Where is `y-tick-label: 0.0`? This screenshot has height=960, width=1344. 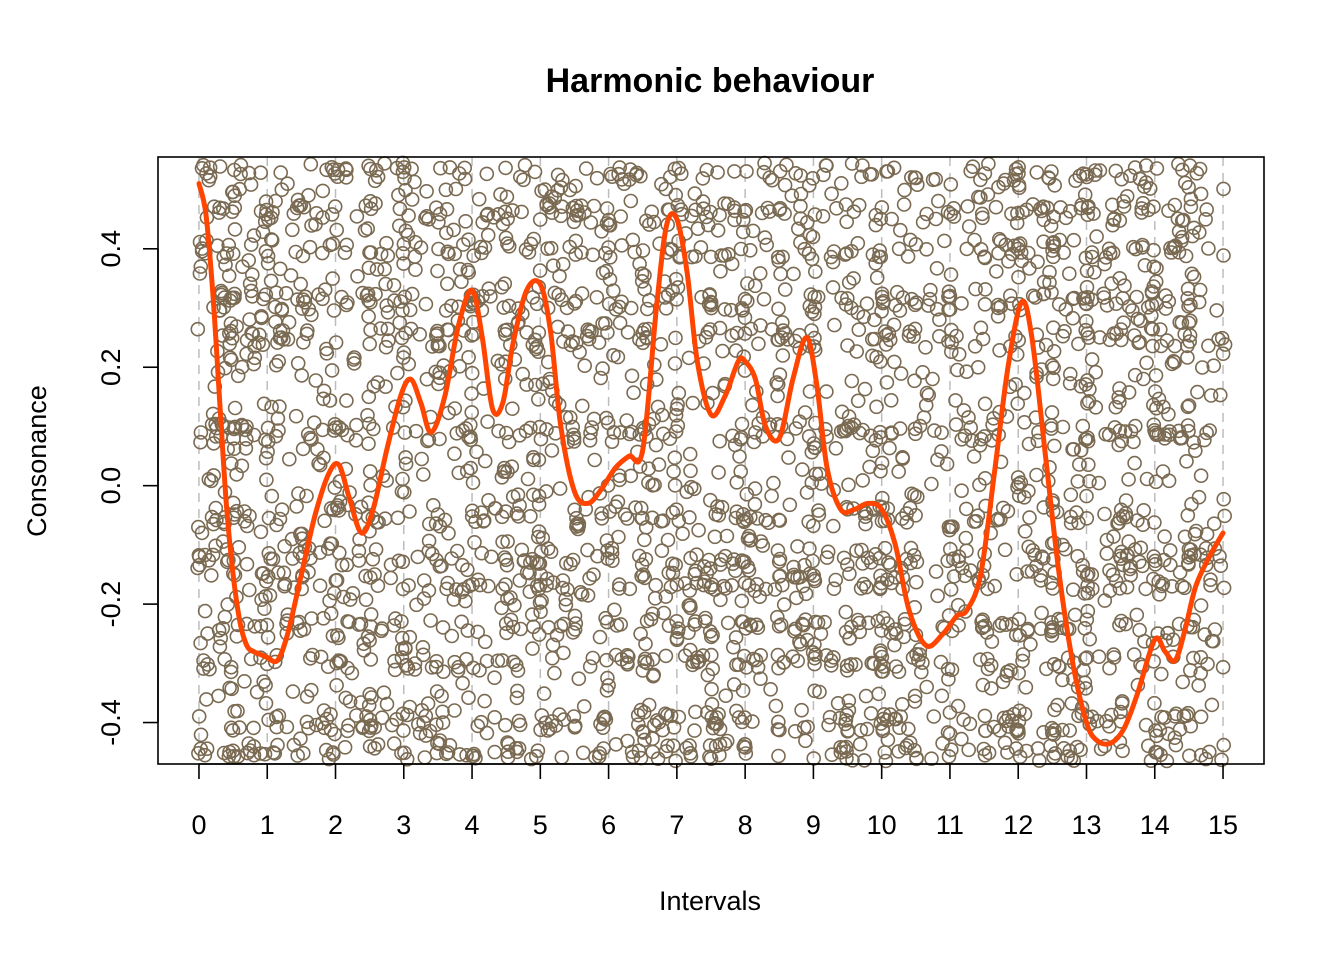
y-tick-label: 0.0 is located at coordinates (111, 486).